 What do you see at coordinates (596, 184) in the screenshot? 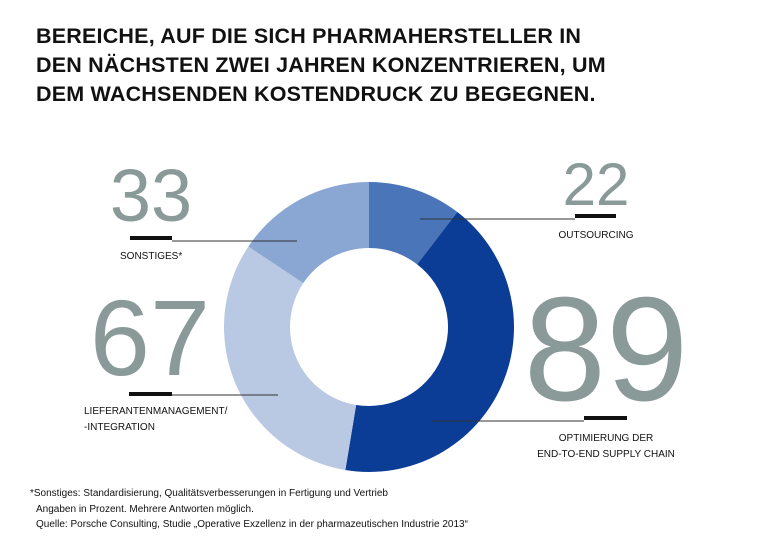
I see `value-label-0: 22` at bounding box center [596, 184].